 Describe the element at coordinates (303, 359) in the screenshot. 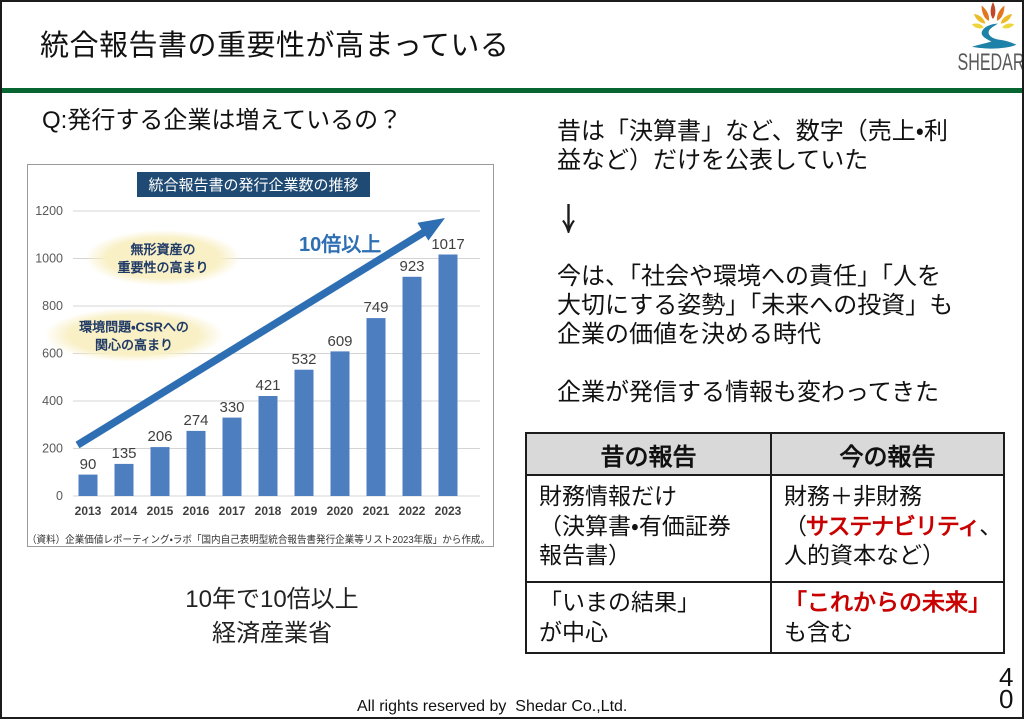

I see `svg-text: 532` at that location.